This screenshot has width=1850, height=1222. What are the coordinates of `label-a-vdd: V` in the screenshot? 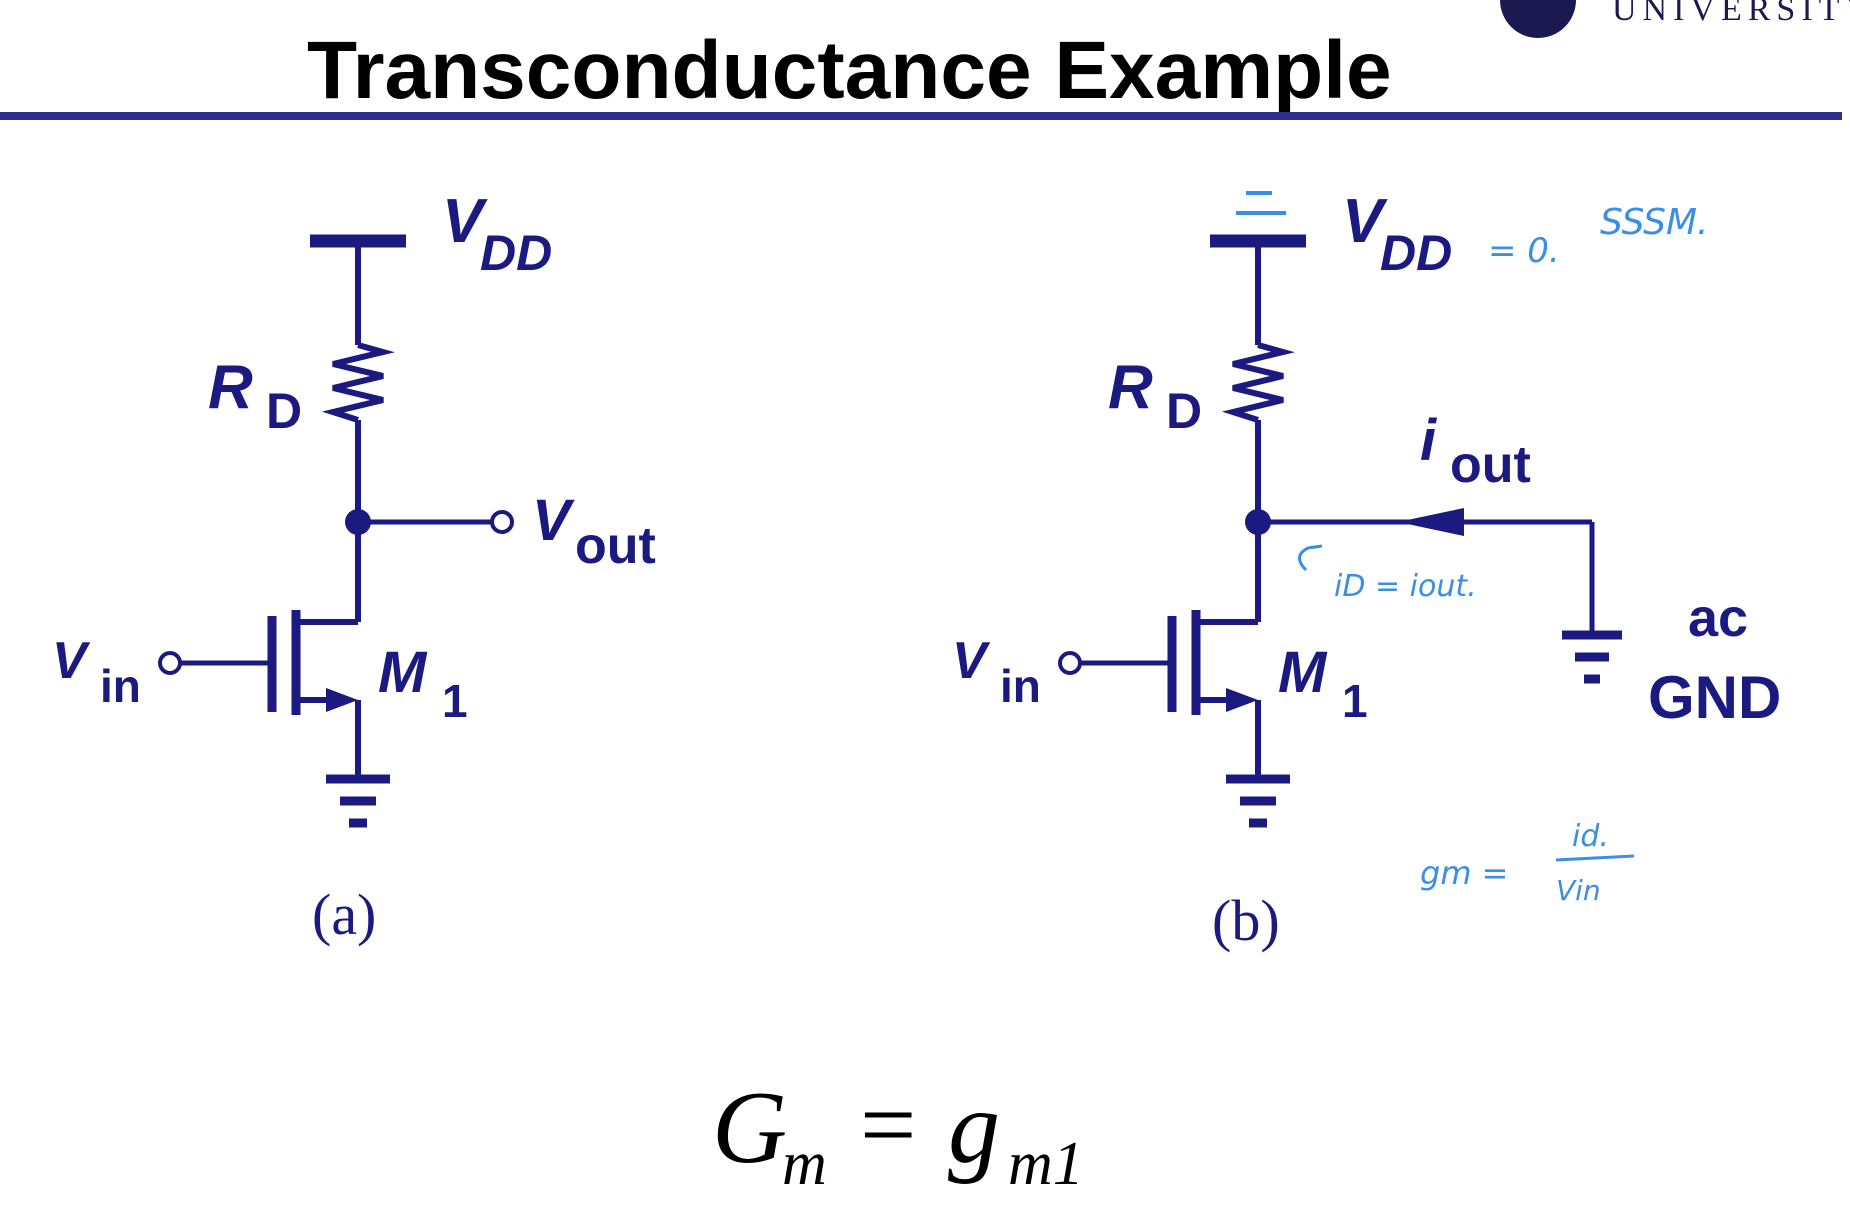 It's located at (465, 221).